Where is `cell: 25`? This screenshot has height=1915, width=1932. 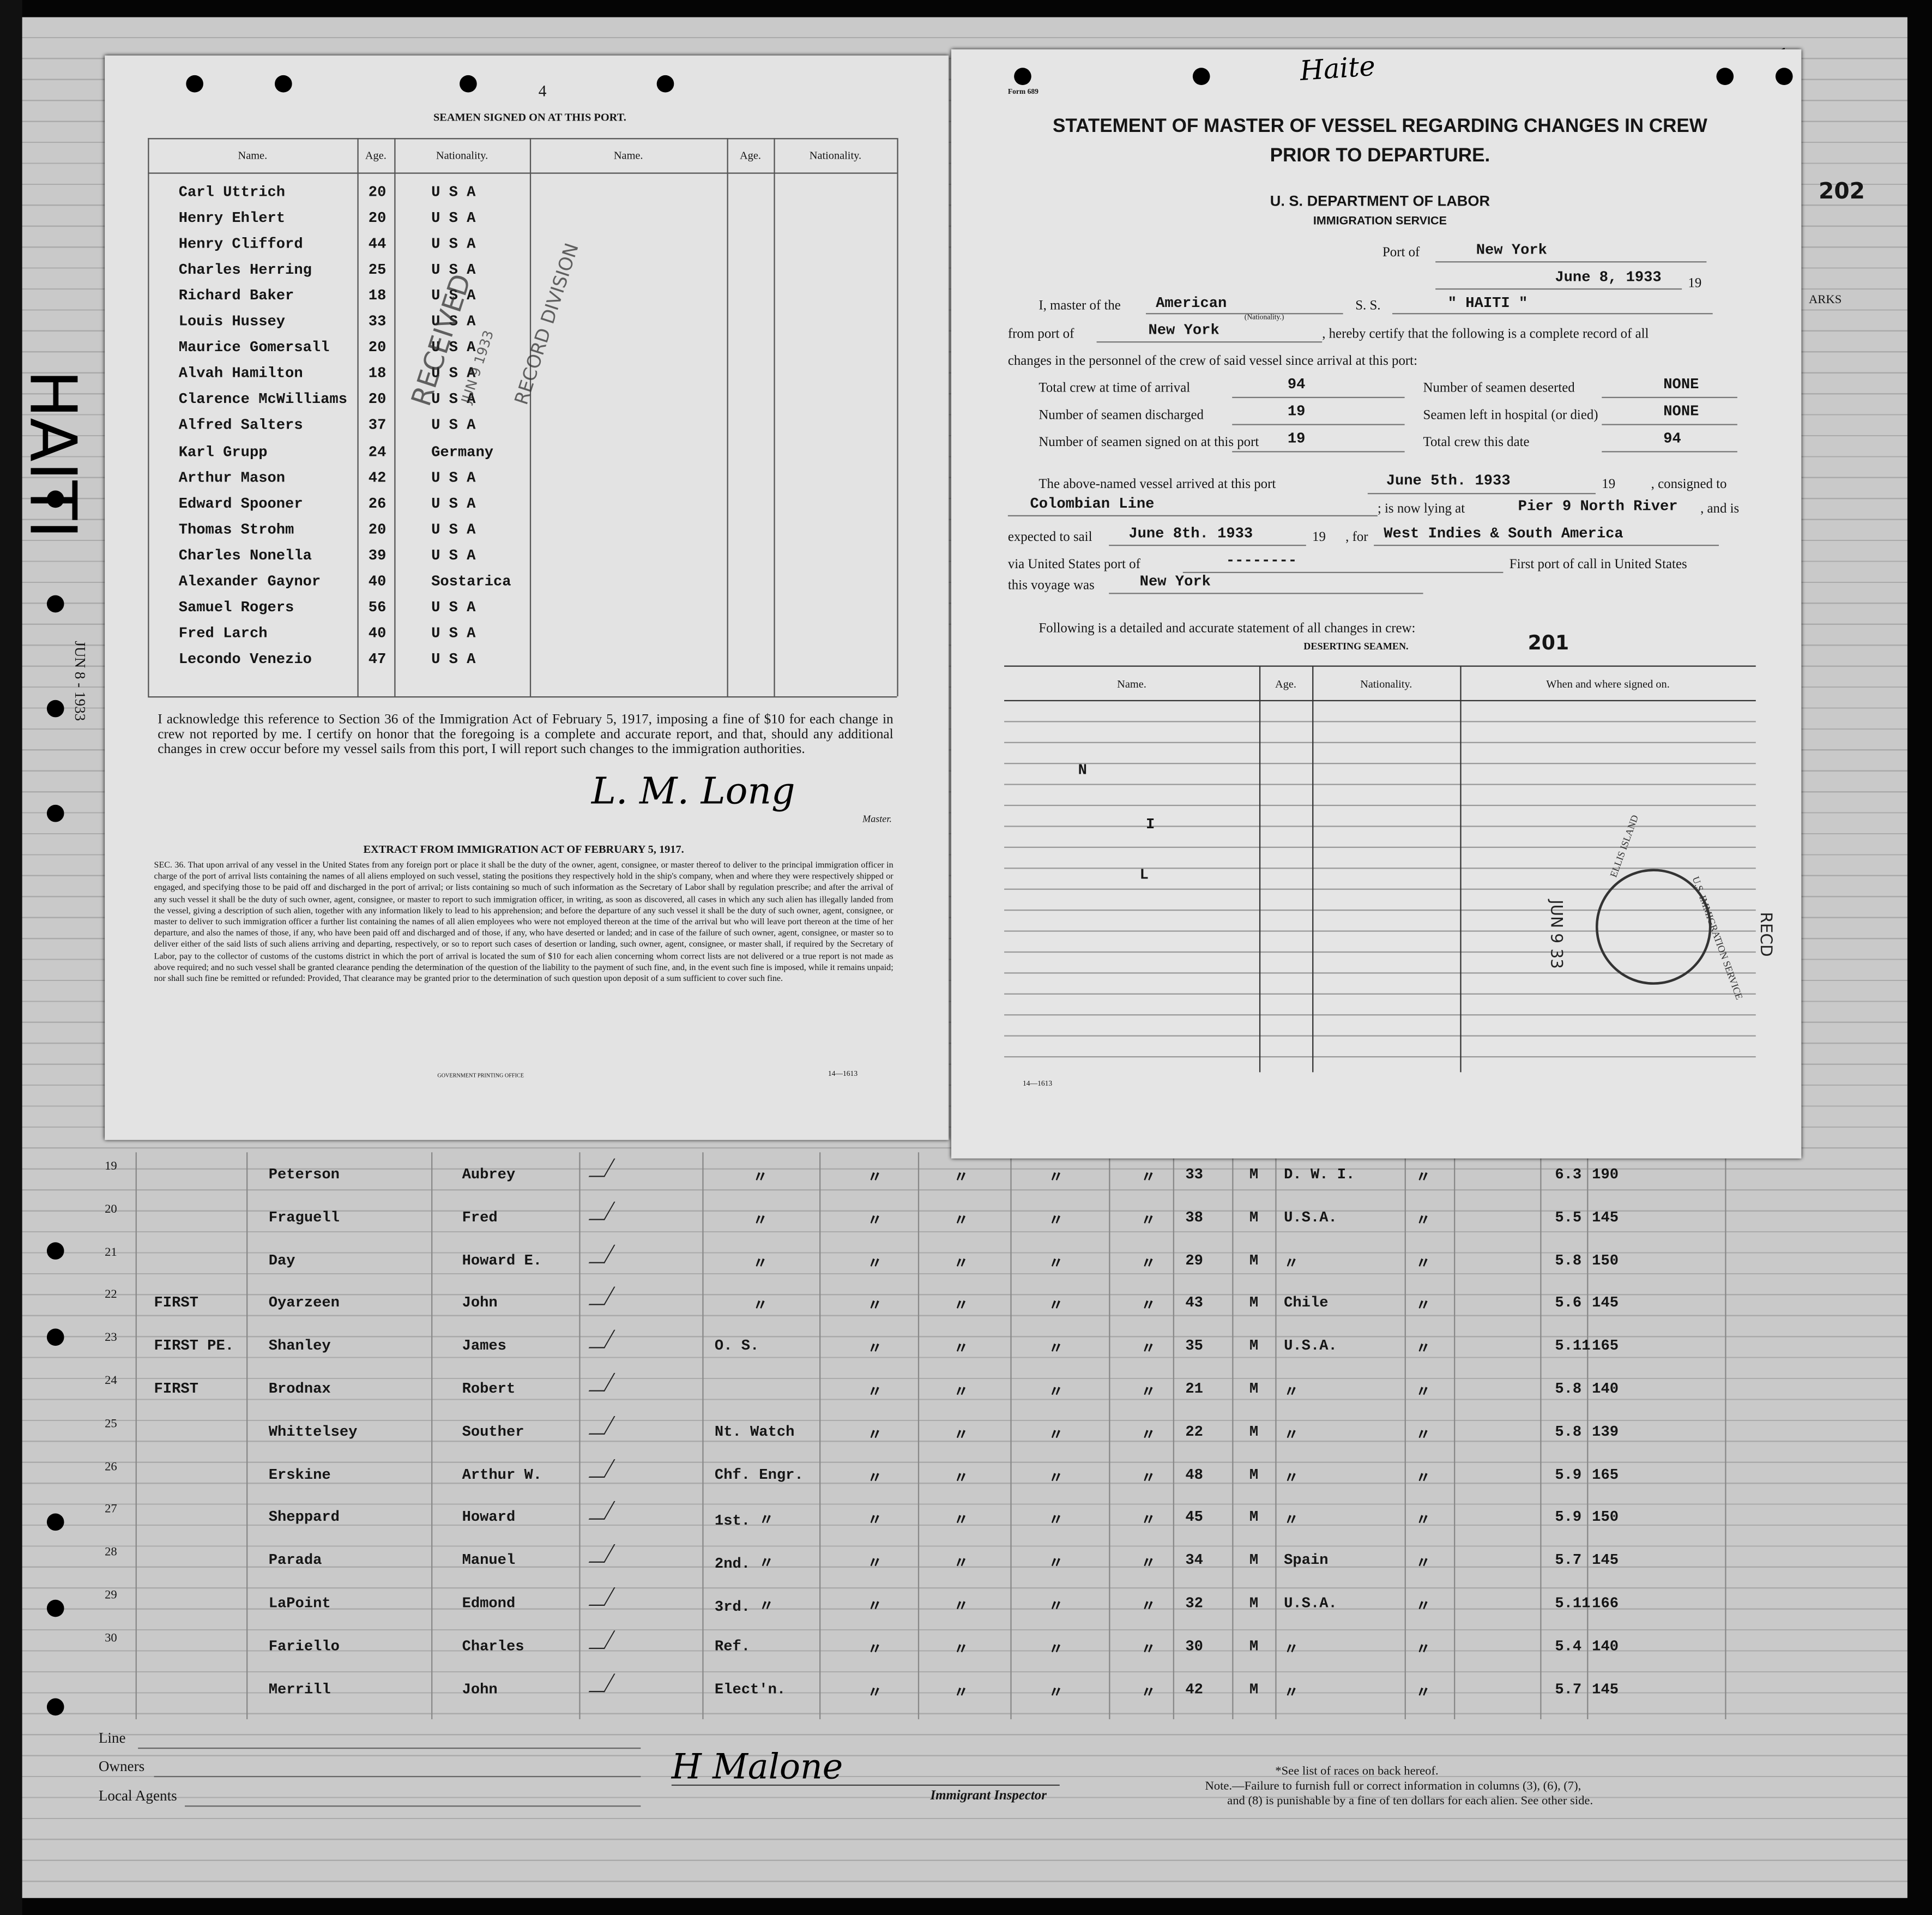
cell: 25 is located at coordinates (377, 270).